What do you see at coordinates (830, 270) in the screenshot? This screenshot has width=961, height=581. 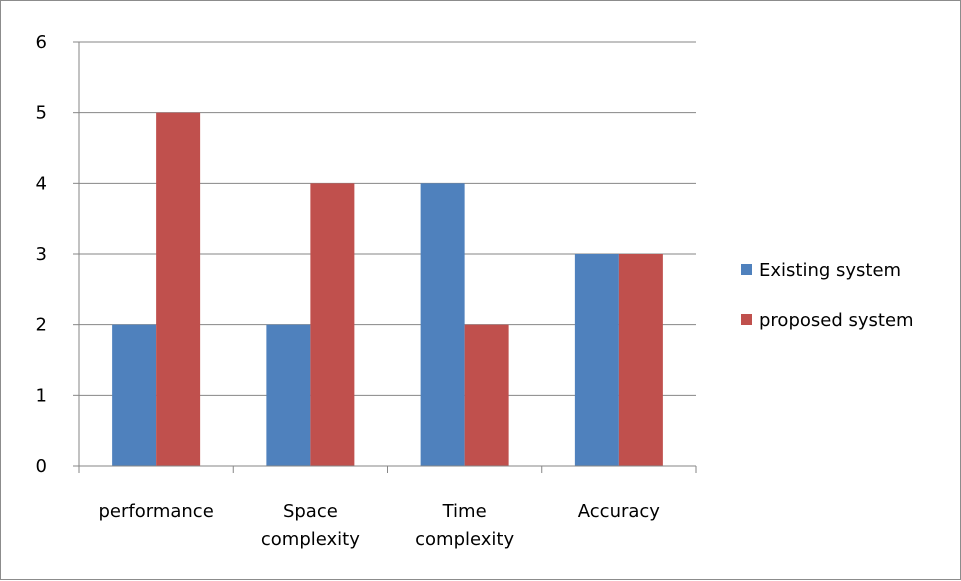 I see `legend-label-existing: Existing system` at bounding box center [830, 270].